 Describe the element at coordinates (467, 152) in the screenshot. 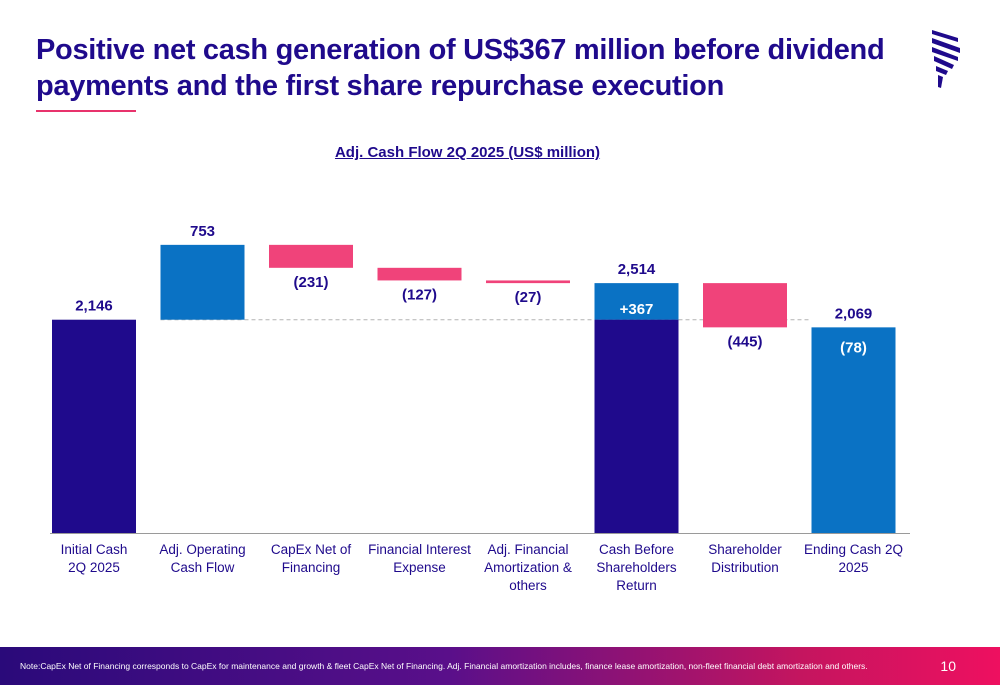

I see `chart-title: Adj. Cash Flow 2Q 2025 (US$ million)` at that location.